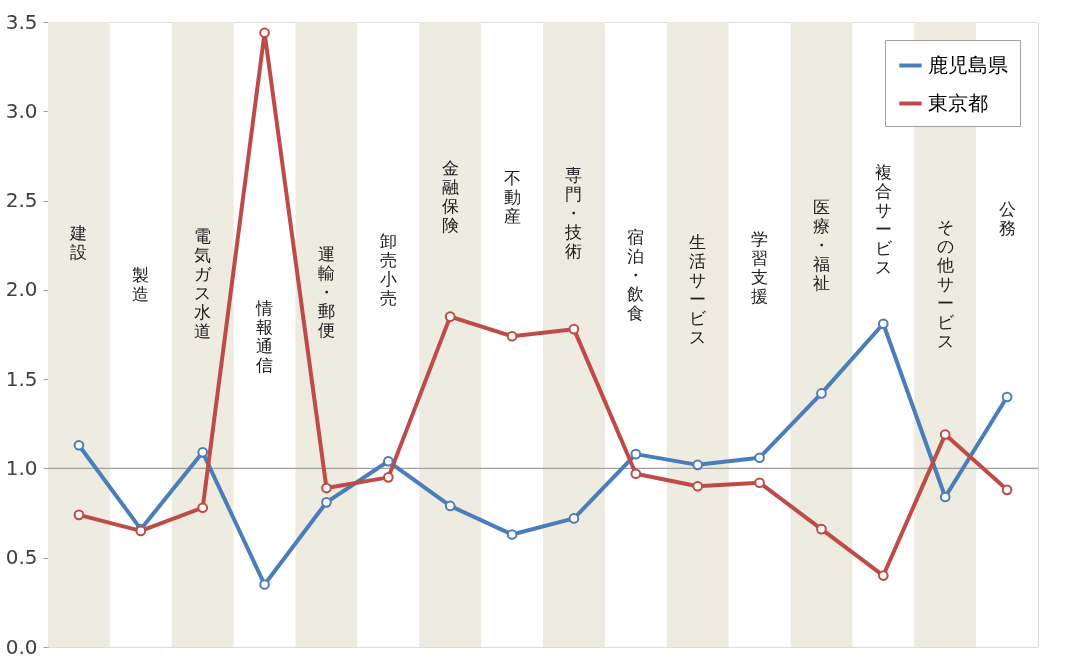 The image size is (1070, 657). Describe the element at coordinates (388, 269) in the screenshot. I see `x-tick-label: 卸売小売` at that location.